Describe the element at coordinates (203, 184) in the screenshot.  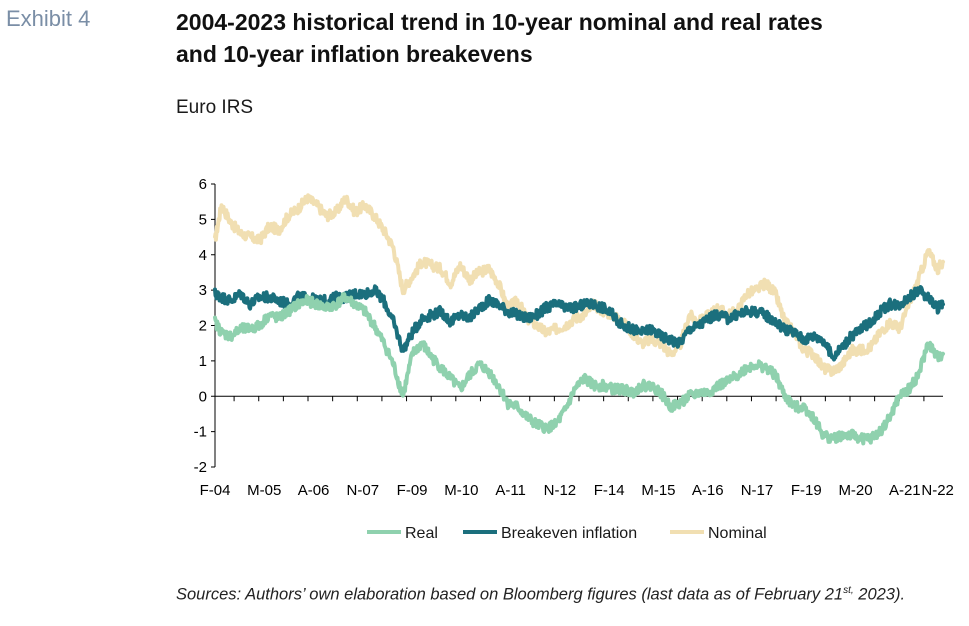
I see `y-tick-label: 6` at that location.